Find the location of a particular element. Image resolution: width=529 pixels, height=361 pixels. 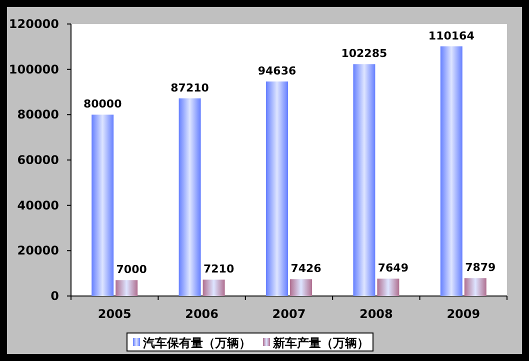

y-tick-label: 0 is located at coordinates (54, 296).